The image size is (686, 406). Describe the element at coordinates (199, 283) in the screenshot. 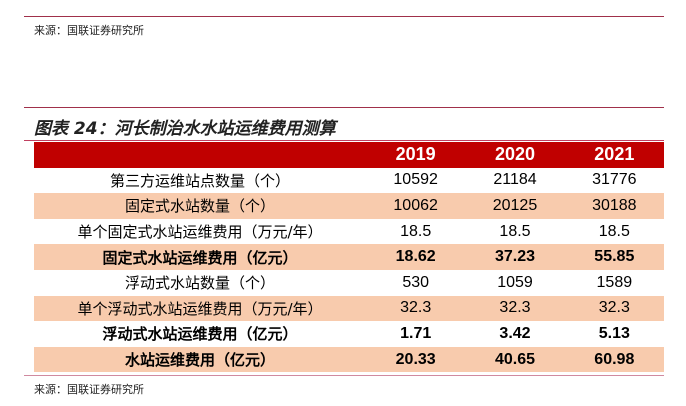

I see `row-label: 浮动式水站数量（个）` at that location.